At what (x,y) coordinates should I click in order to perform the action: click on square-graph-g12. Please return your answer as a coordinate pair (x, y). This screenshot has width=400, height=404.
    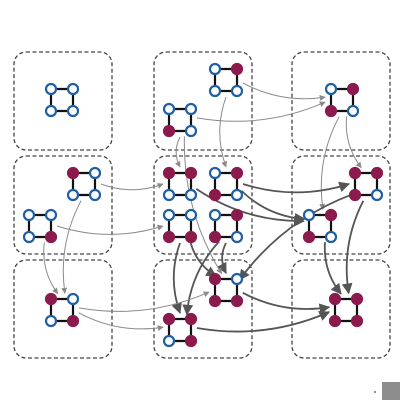
    Looking at the image, I should click on (366, 184).